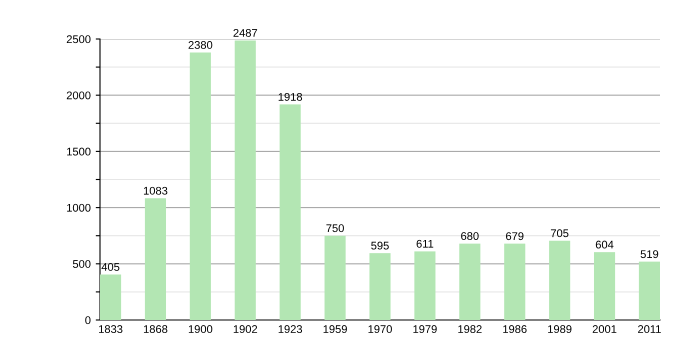 Image resolution: width=700 pixels, height=360 pixels. Describe the element at coordinates (200, 45) in the screenshot. I see `data-label: 2380` at that location.